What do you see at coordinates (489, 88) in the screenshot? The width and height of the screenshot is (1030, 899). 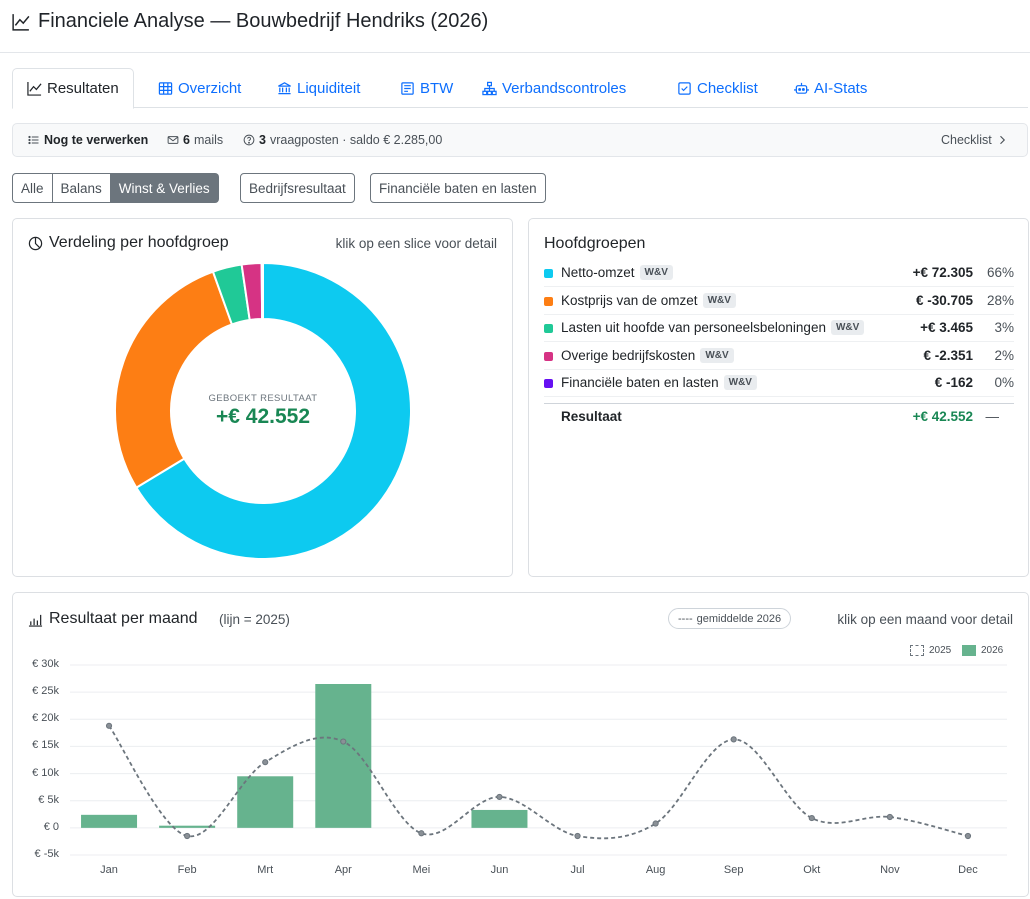 I see `diagram-icon` at bounding box center [489, 88].